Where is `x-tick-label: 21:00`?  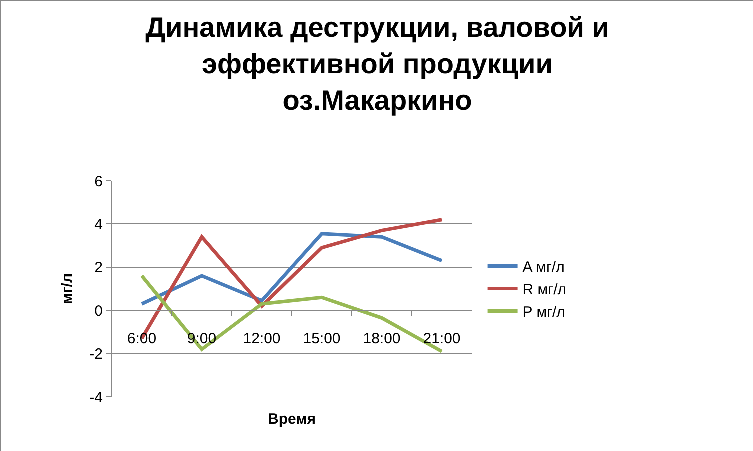 x-tick-label: 21:00 is located at coordinates (442, 339).